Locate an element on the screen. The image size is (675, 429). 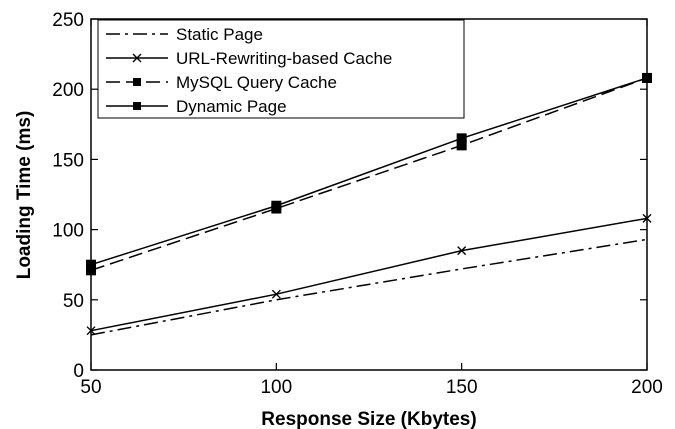
x-tick-label: 50 is located at coordinates (90, 387).